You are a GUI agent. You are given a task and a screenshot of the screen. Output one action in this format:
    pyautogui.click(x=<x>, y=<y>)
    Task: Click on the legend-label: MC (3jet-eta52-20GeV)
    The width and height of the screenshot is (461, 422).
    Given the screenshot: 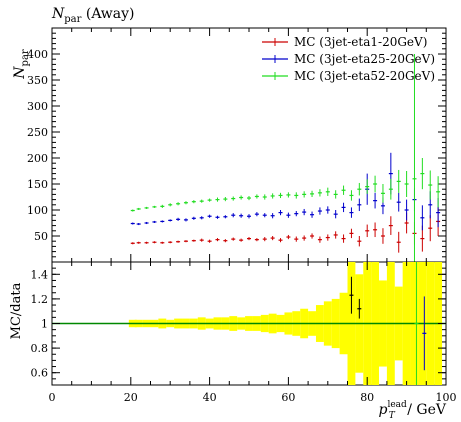 What is the action you would take?
    pyautogui.click(x=364, y=76)
    